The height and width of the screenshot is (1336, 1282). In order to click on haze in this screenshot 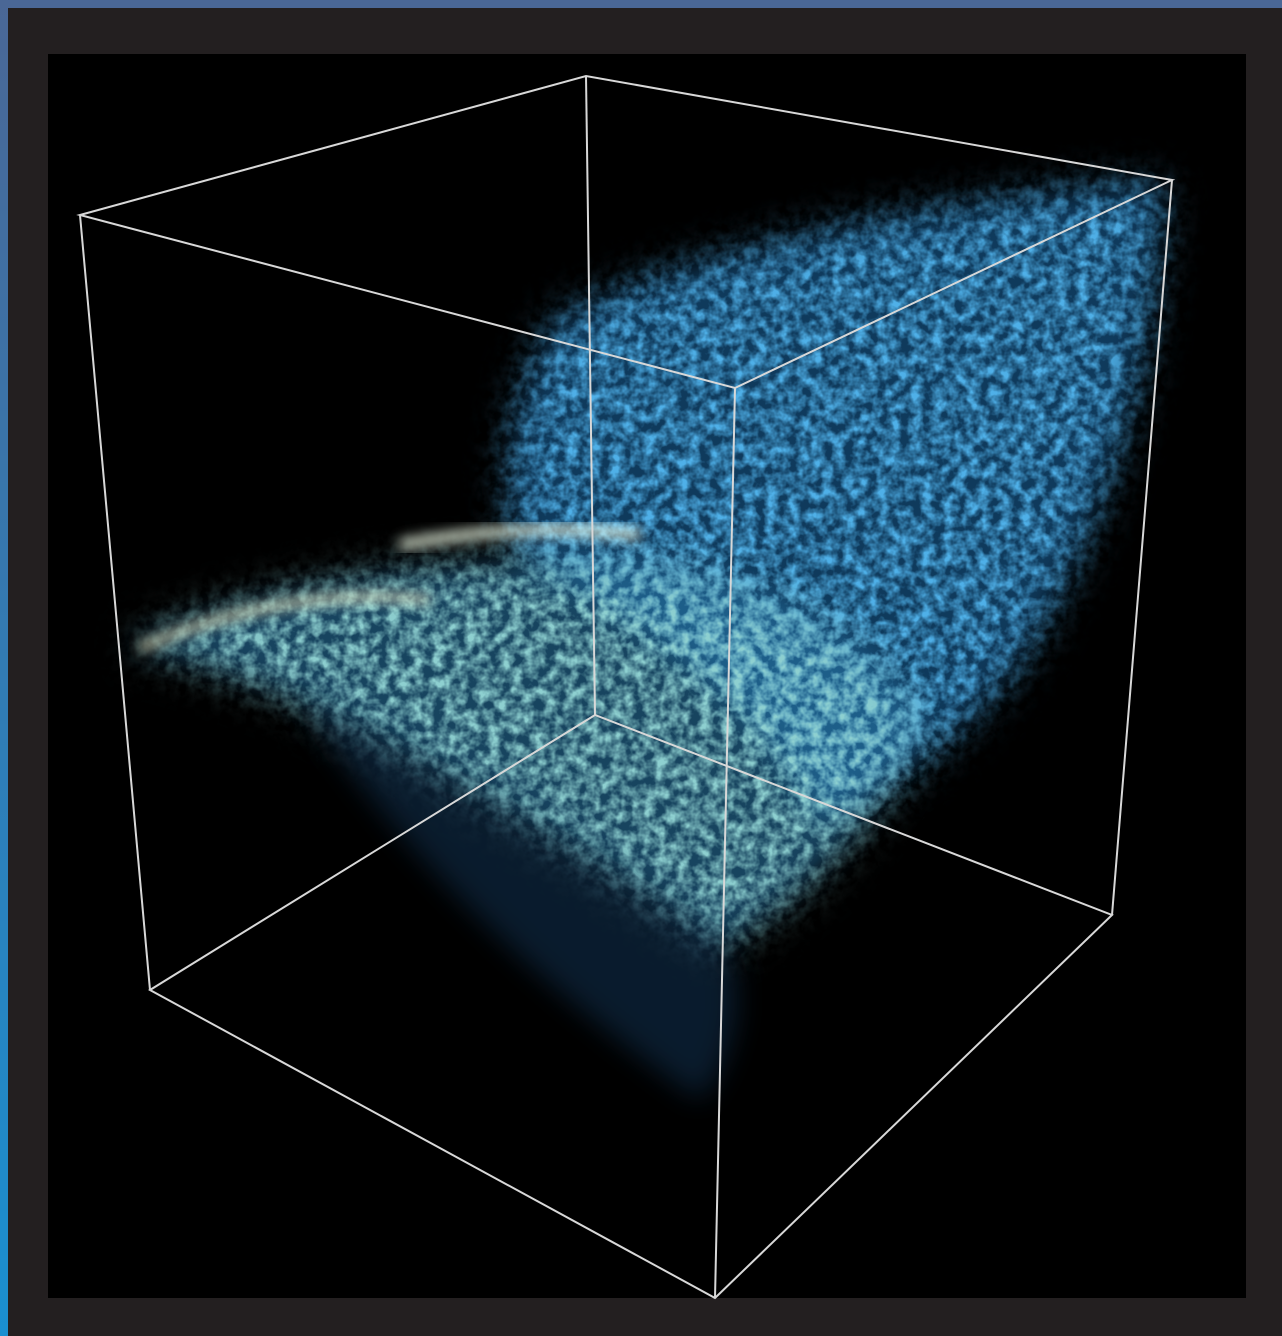, I will do `click(519, 900)`.